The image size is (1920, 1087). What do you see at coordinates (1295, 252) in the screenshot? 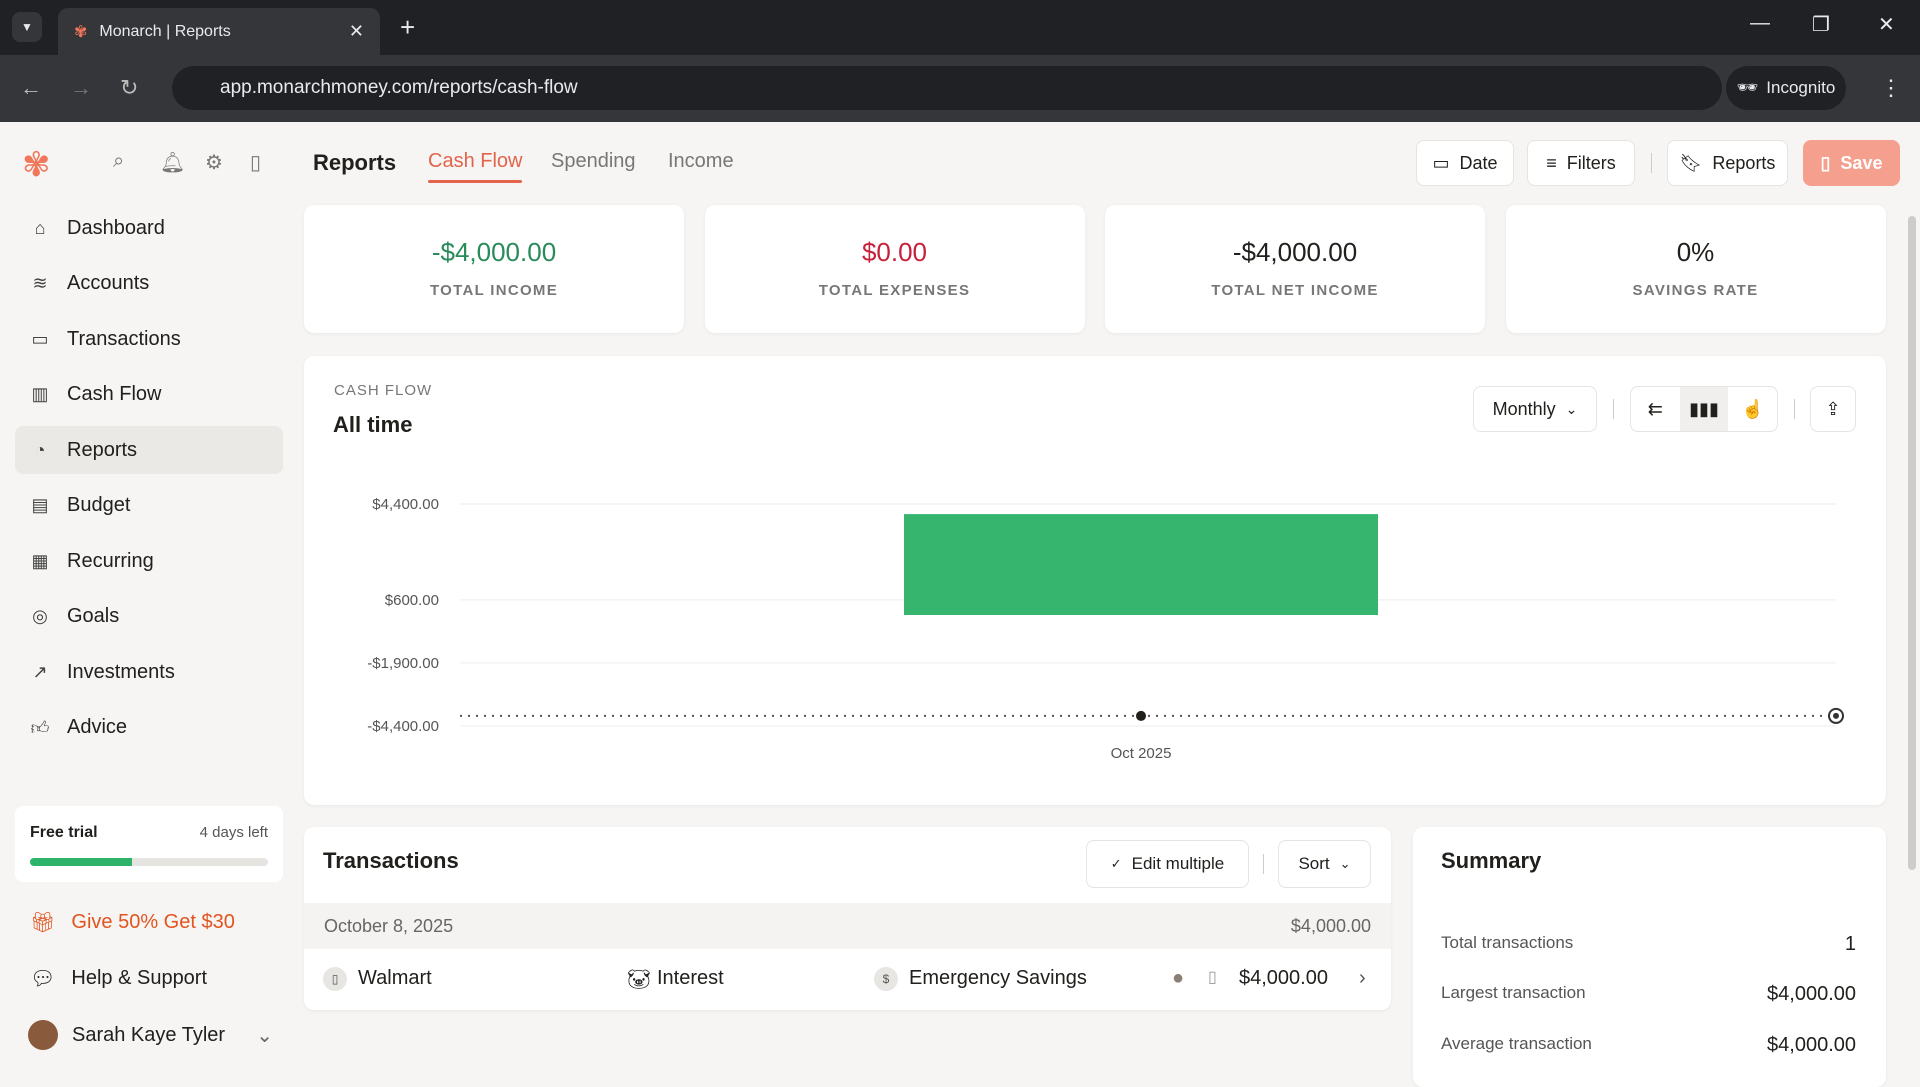
I see `stat-value: -$4,000.00` at bounding box center [1295, 252].